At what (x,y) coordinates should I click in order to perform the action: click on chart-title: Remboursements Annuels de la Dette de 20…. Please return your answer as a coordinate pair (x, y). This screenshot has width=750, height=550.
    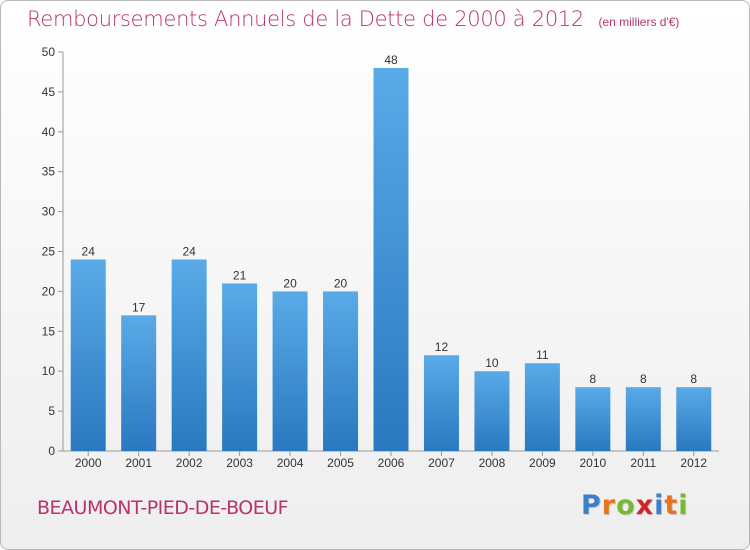
    Looking at the image, I should click on (305, 19).